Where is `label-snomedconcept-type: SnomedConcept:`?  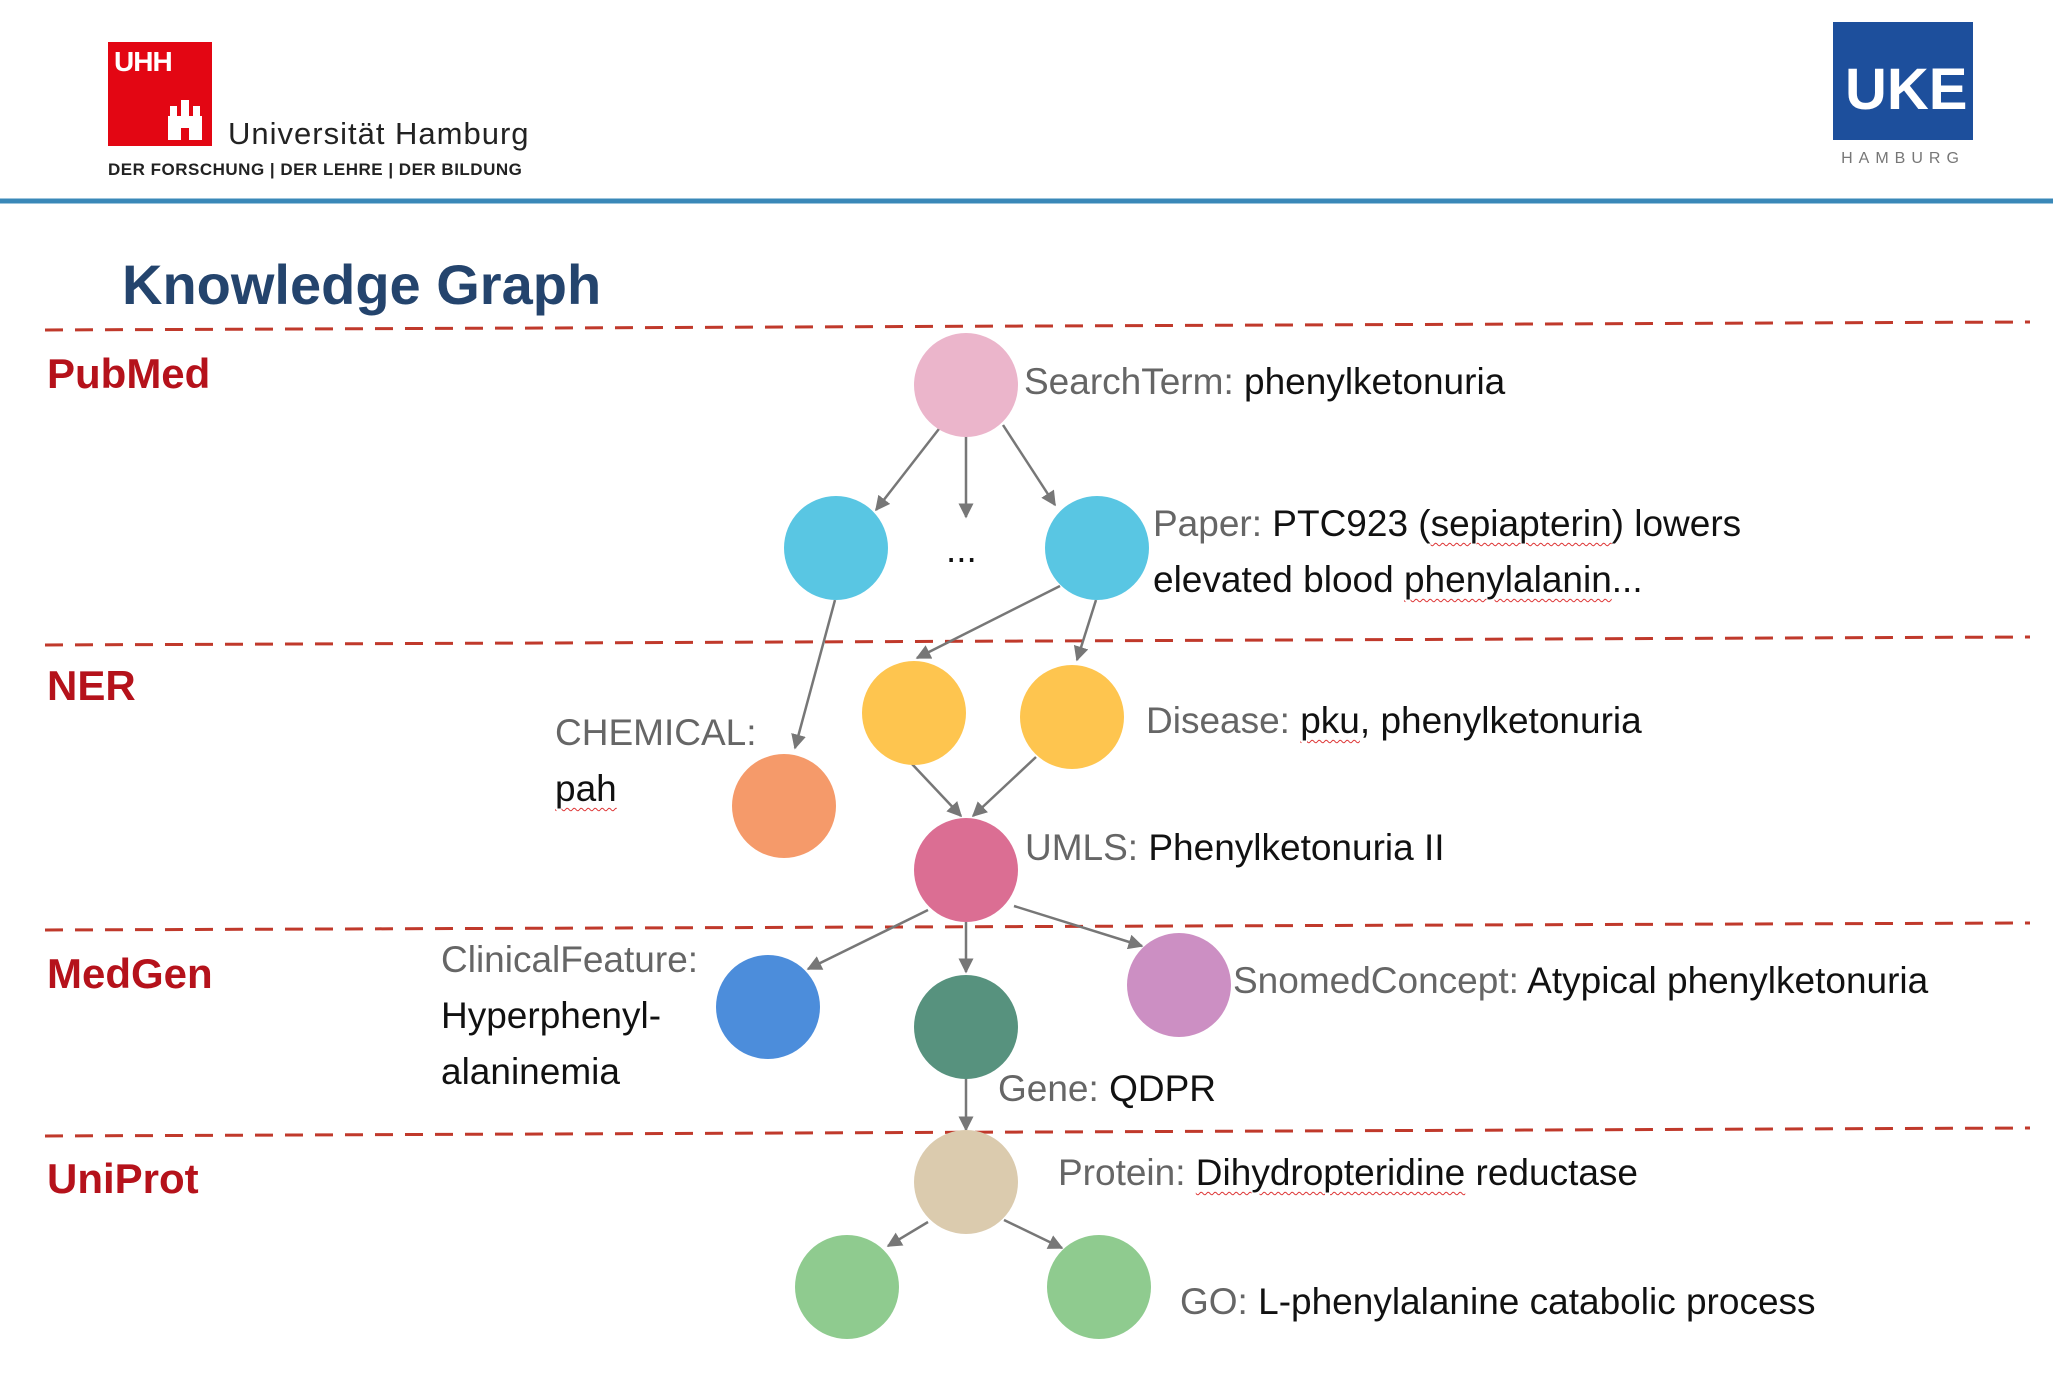
label-snomedconcept-type: SnomedConcept: is located at coordinates (1376, 980).